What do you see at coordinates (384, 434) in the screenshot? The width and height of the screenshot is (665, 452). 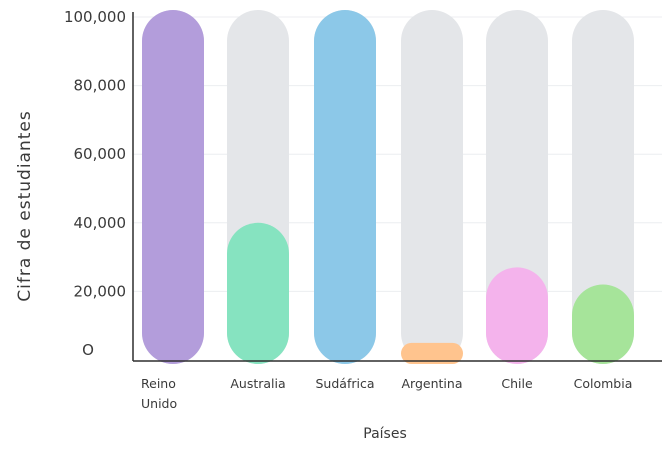 I see `x-axis-title: Países` at bounding box center [384, 434].